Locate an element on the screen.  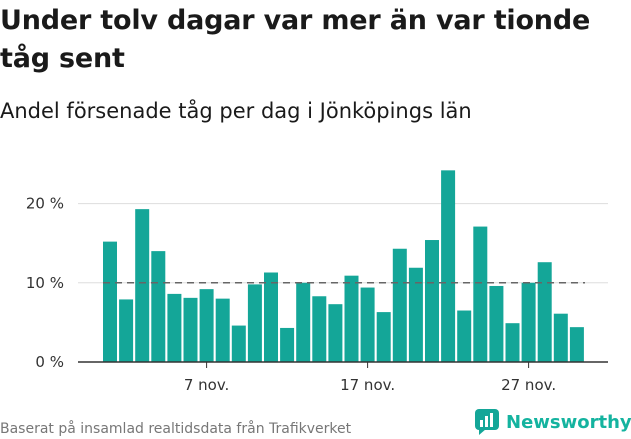
newsworthy-logo: Newsworthy is located at coordinates (552, 422).